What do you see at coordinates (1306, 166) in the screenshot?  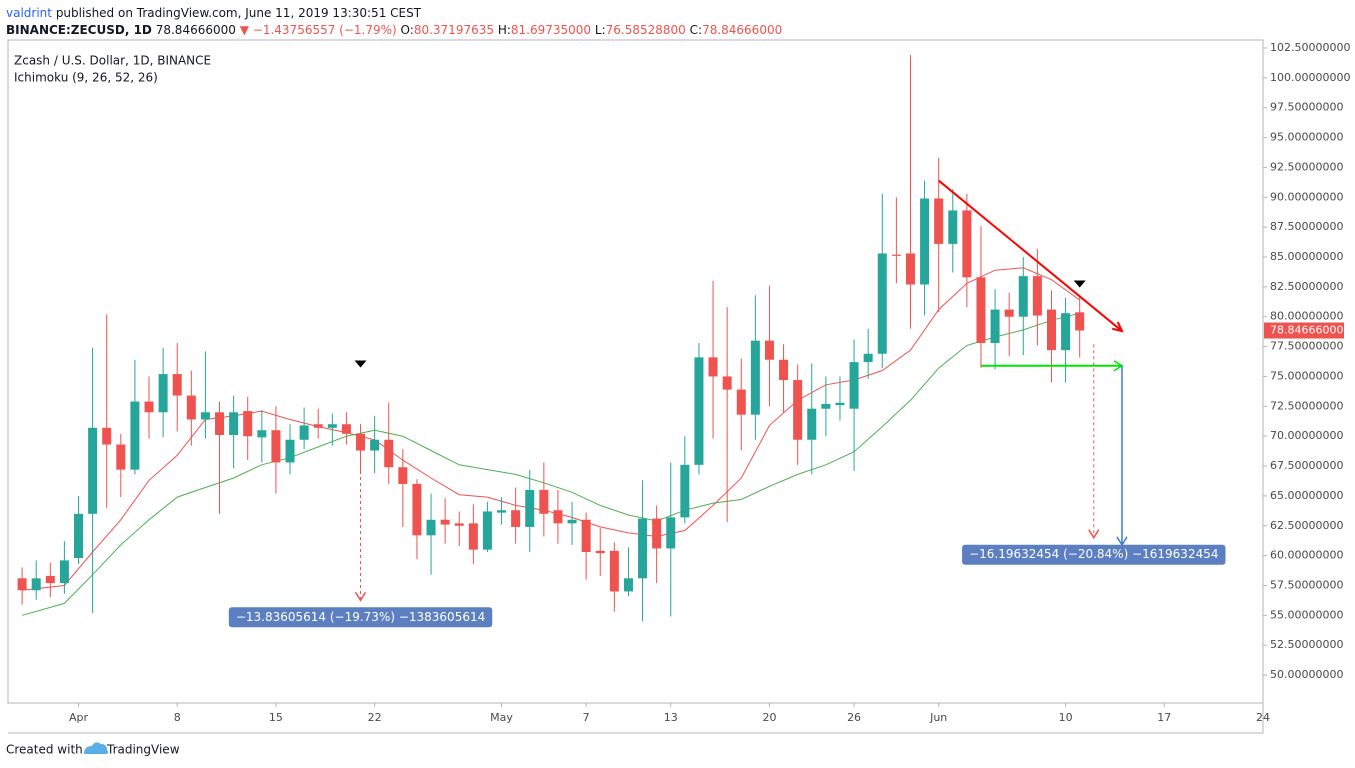 I see `y-tick-label: 92.50000000` at bounding box center [1306, 166].